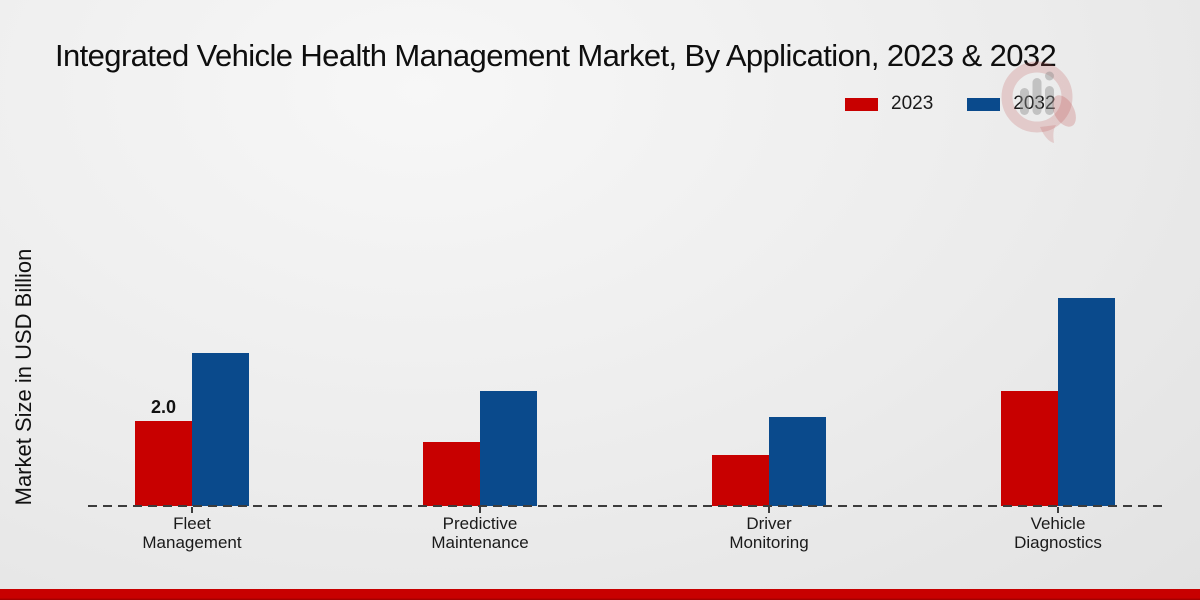 The height and width of the screenshot is (600, 1200). I want to click on bar-2023-driver-monitoring, so click(740, 480).